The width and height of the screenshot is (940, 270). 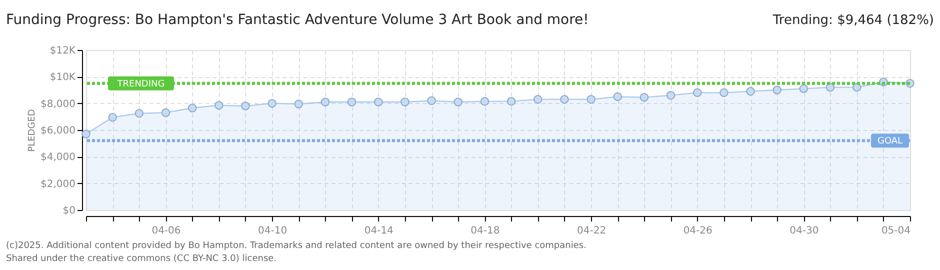 I want to click on x-tick-label: 04-06, so click(x=166, y=231).